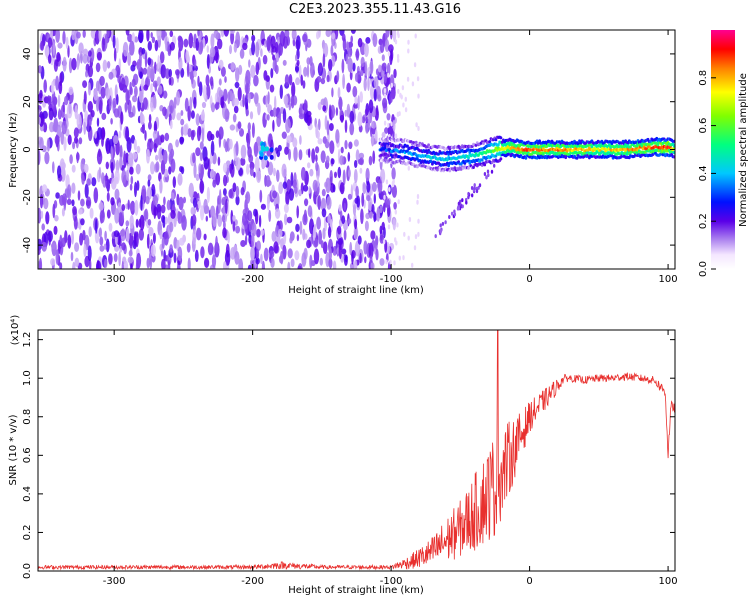 This screenshot has height=600, width=750. Describe the element at coordinates (114, 581) in the screenshot. I see `x-tick-label: -300` at that location.